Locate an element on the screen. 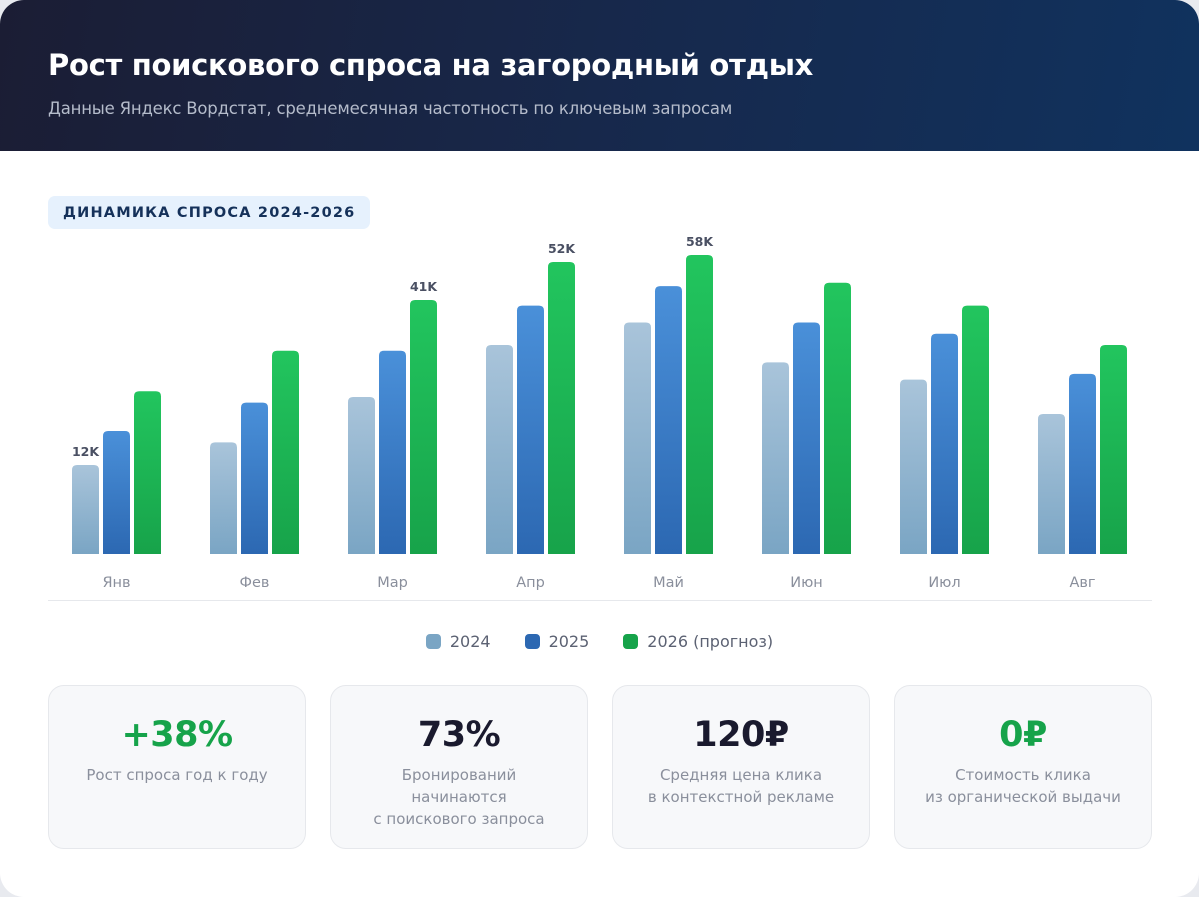 The height and width of the screenshot is (897, 1199). x-tick-label: Апр is located at coordinates (530, 583).